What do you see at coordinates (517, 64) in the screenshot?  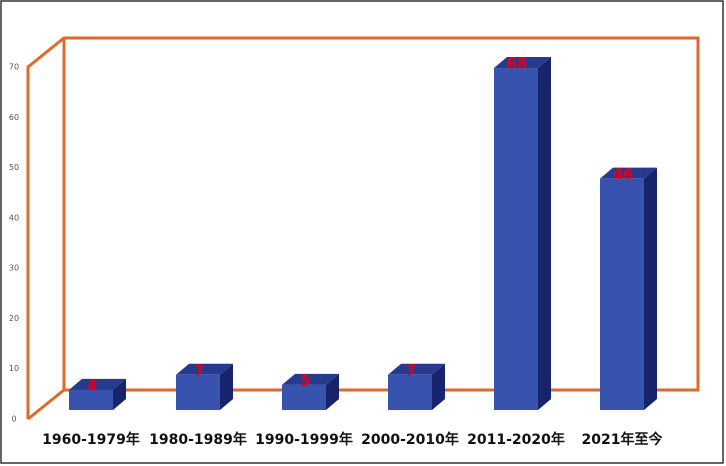 I see `value-label: 68` at bounding box center [517, 64].